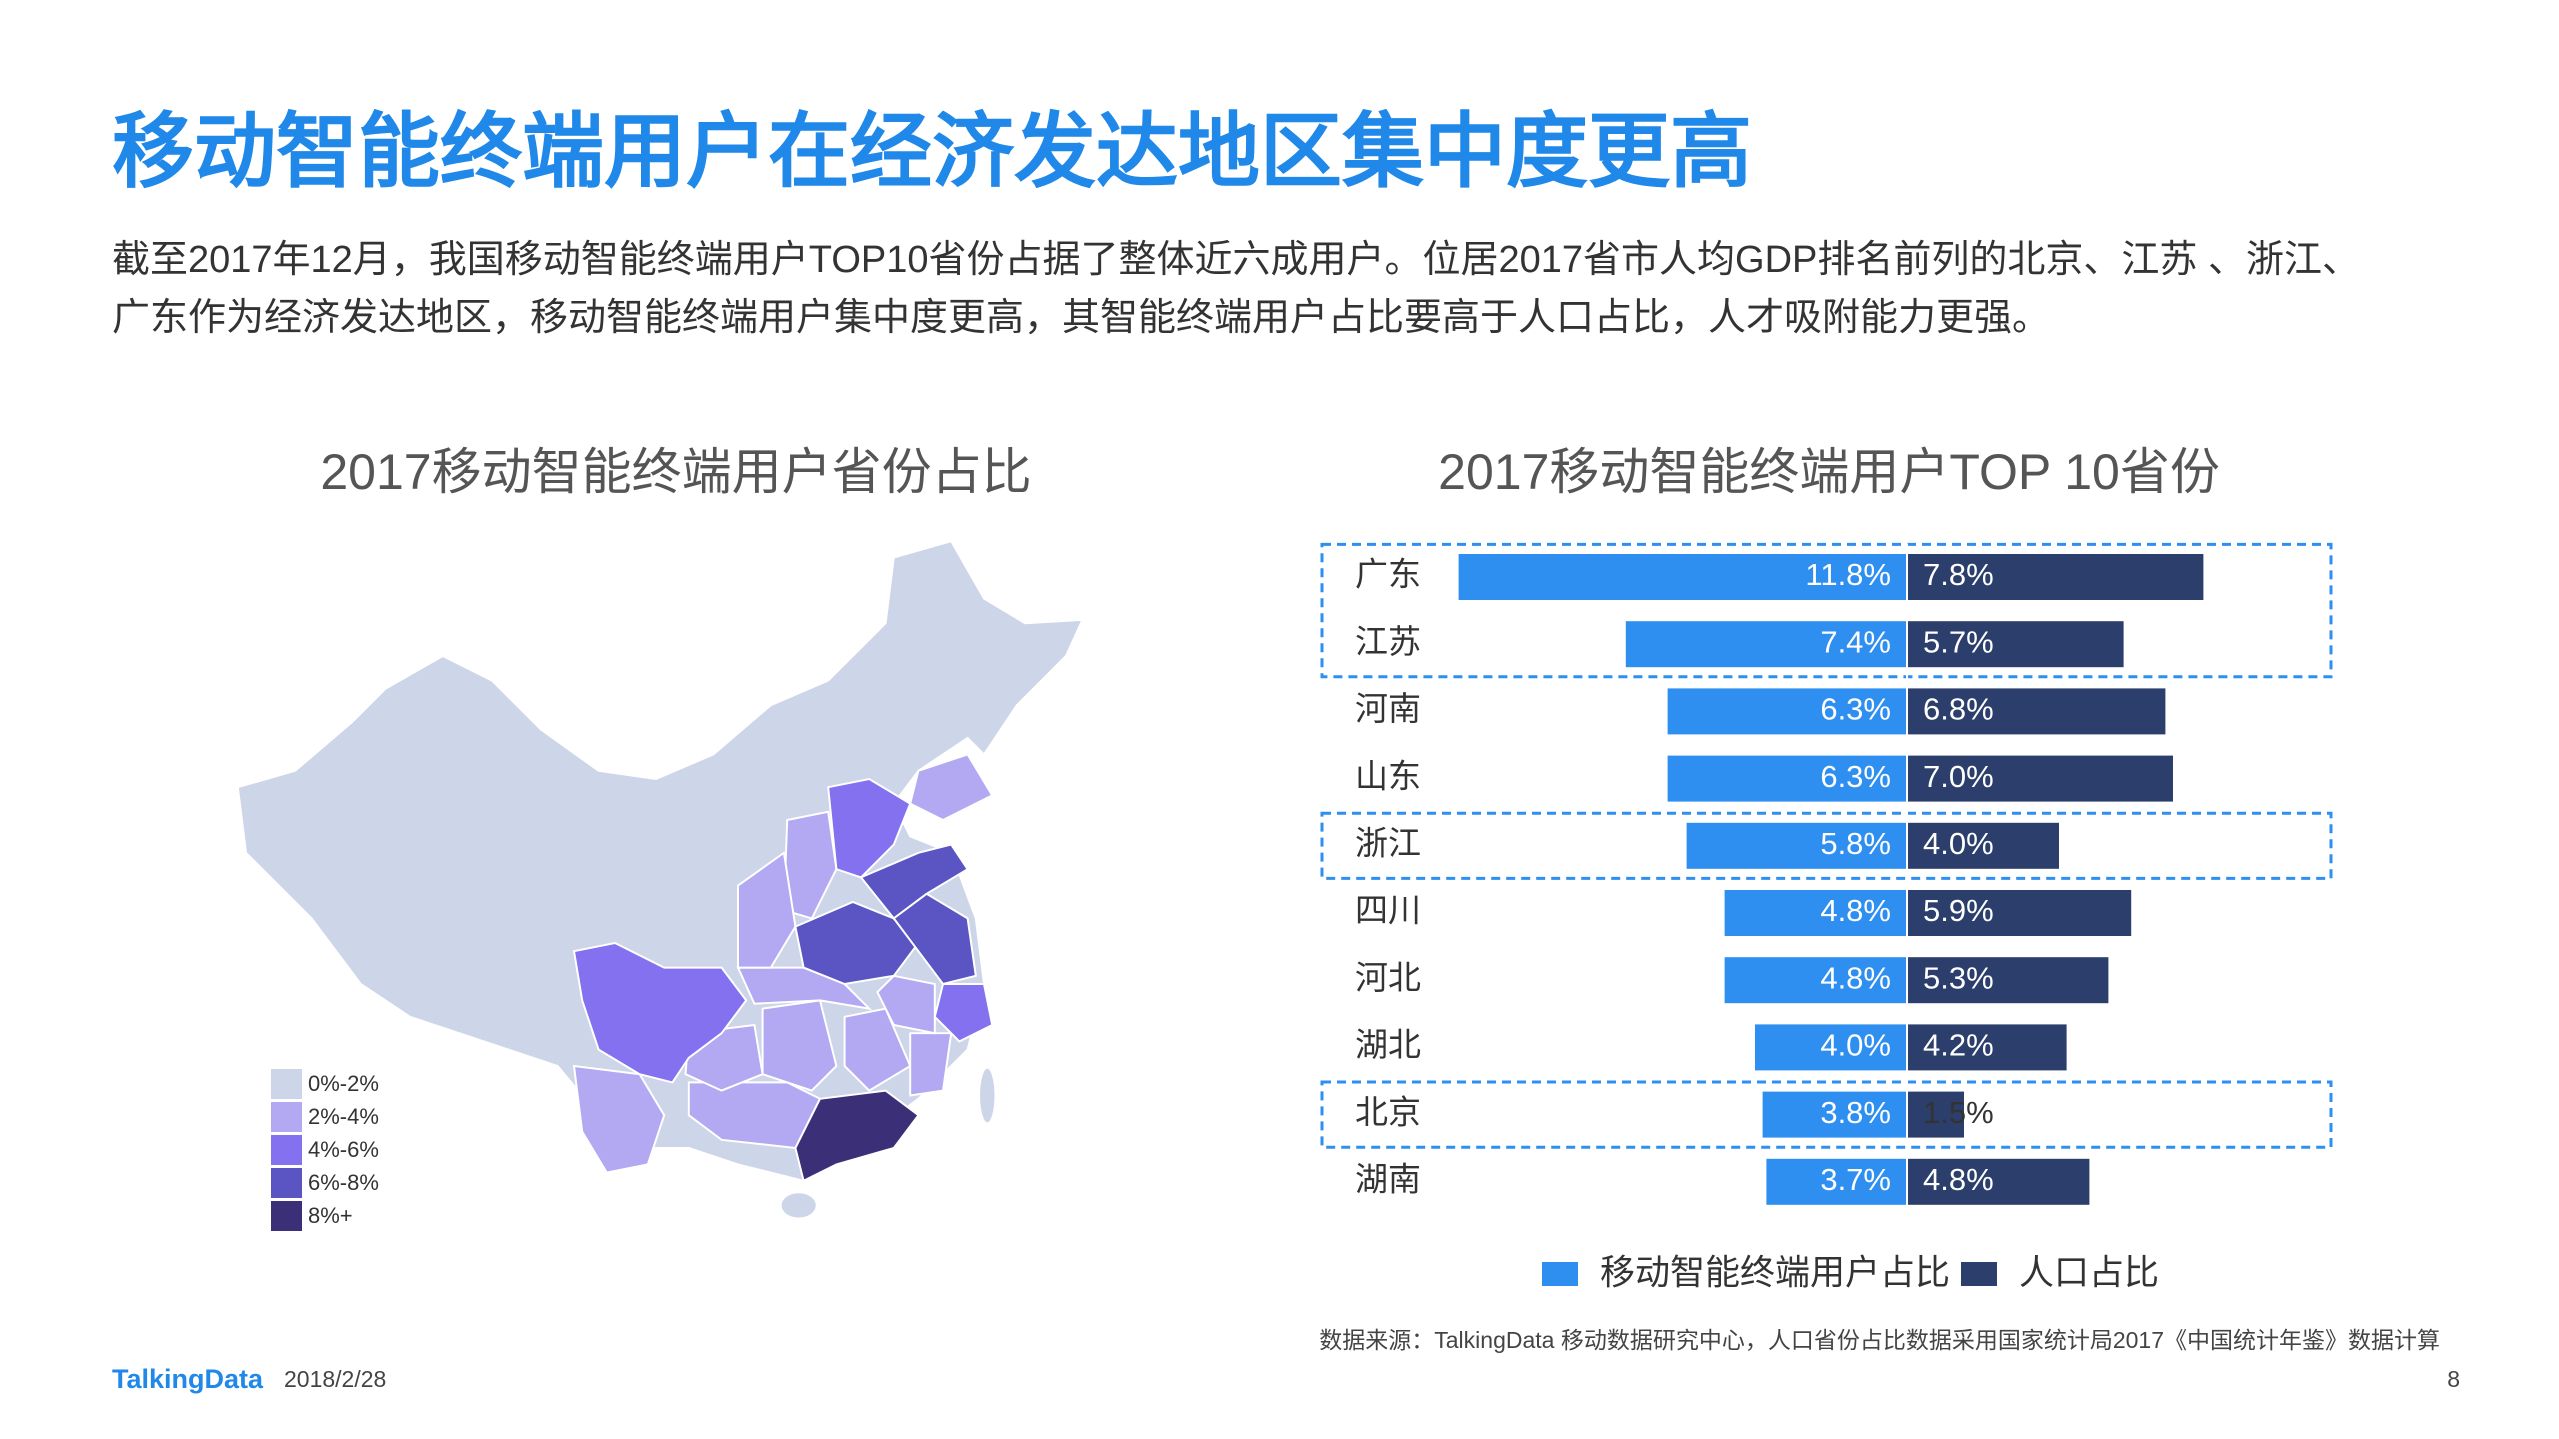 The image size is (2559, 1439). Describe the element at coordinates (1958, 1112) in the screenshot. I see `value-label: 1.5%` at that location.